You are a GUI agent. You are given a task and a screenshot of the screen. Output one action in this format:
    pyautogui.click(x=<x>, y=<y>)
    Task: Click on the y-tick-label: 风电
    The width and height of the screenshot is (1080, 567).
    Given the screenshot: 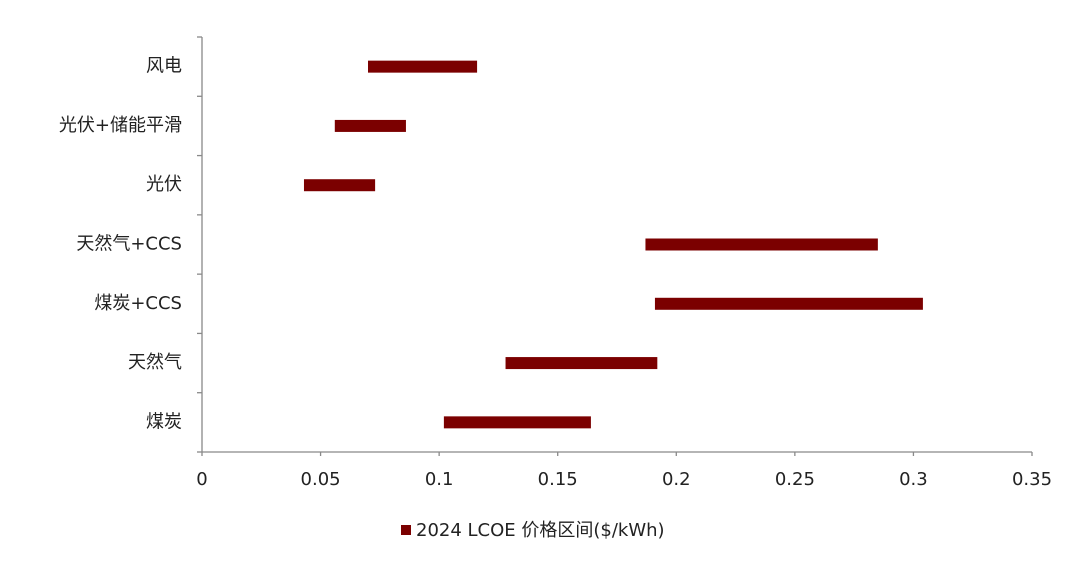 What is the action you would take?
    pyautogui.click(x=164, y=66)
    